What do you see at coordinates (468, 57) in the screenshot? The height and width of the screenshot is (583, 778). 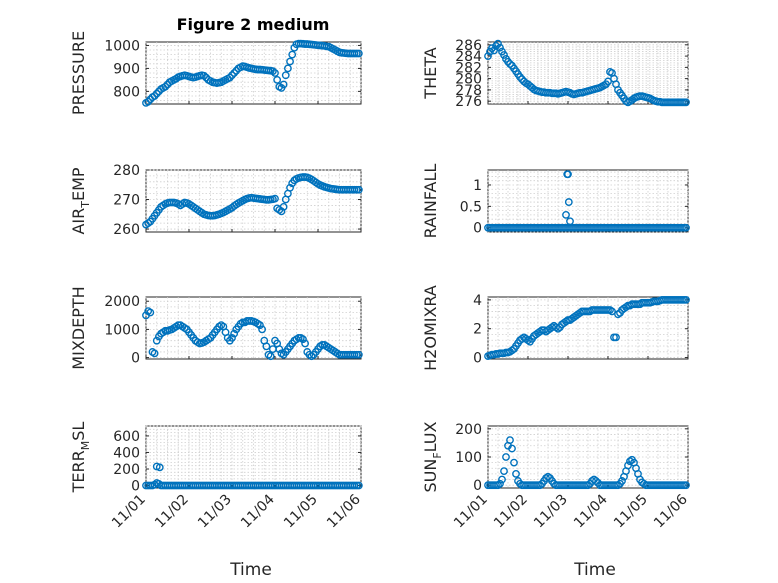 I see `y-tick-label: 284` at bounding box center [468, 57].